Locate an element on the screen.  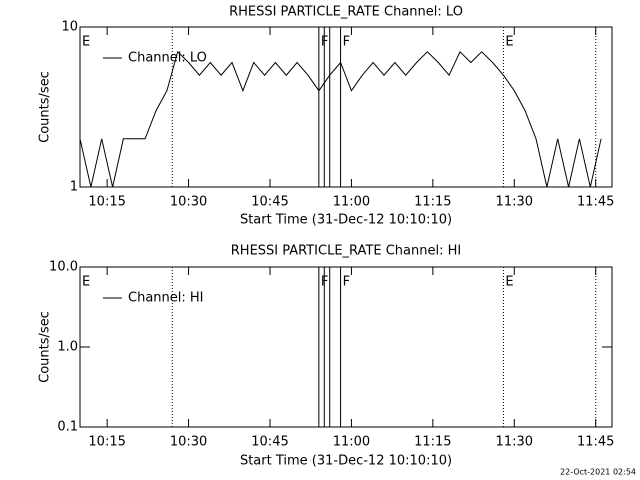
y-tick-label: 1.0 is located at coordinates (67, 347).